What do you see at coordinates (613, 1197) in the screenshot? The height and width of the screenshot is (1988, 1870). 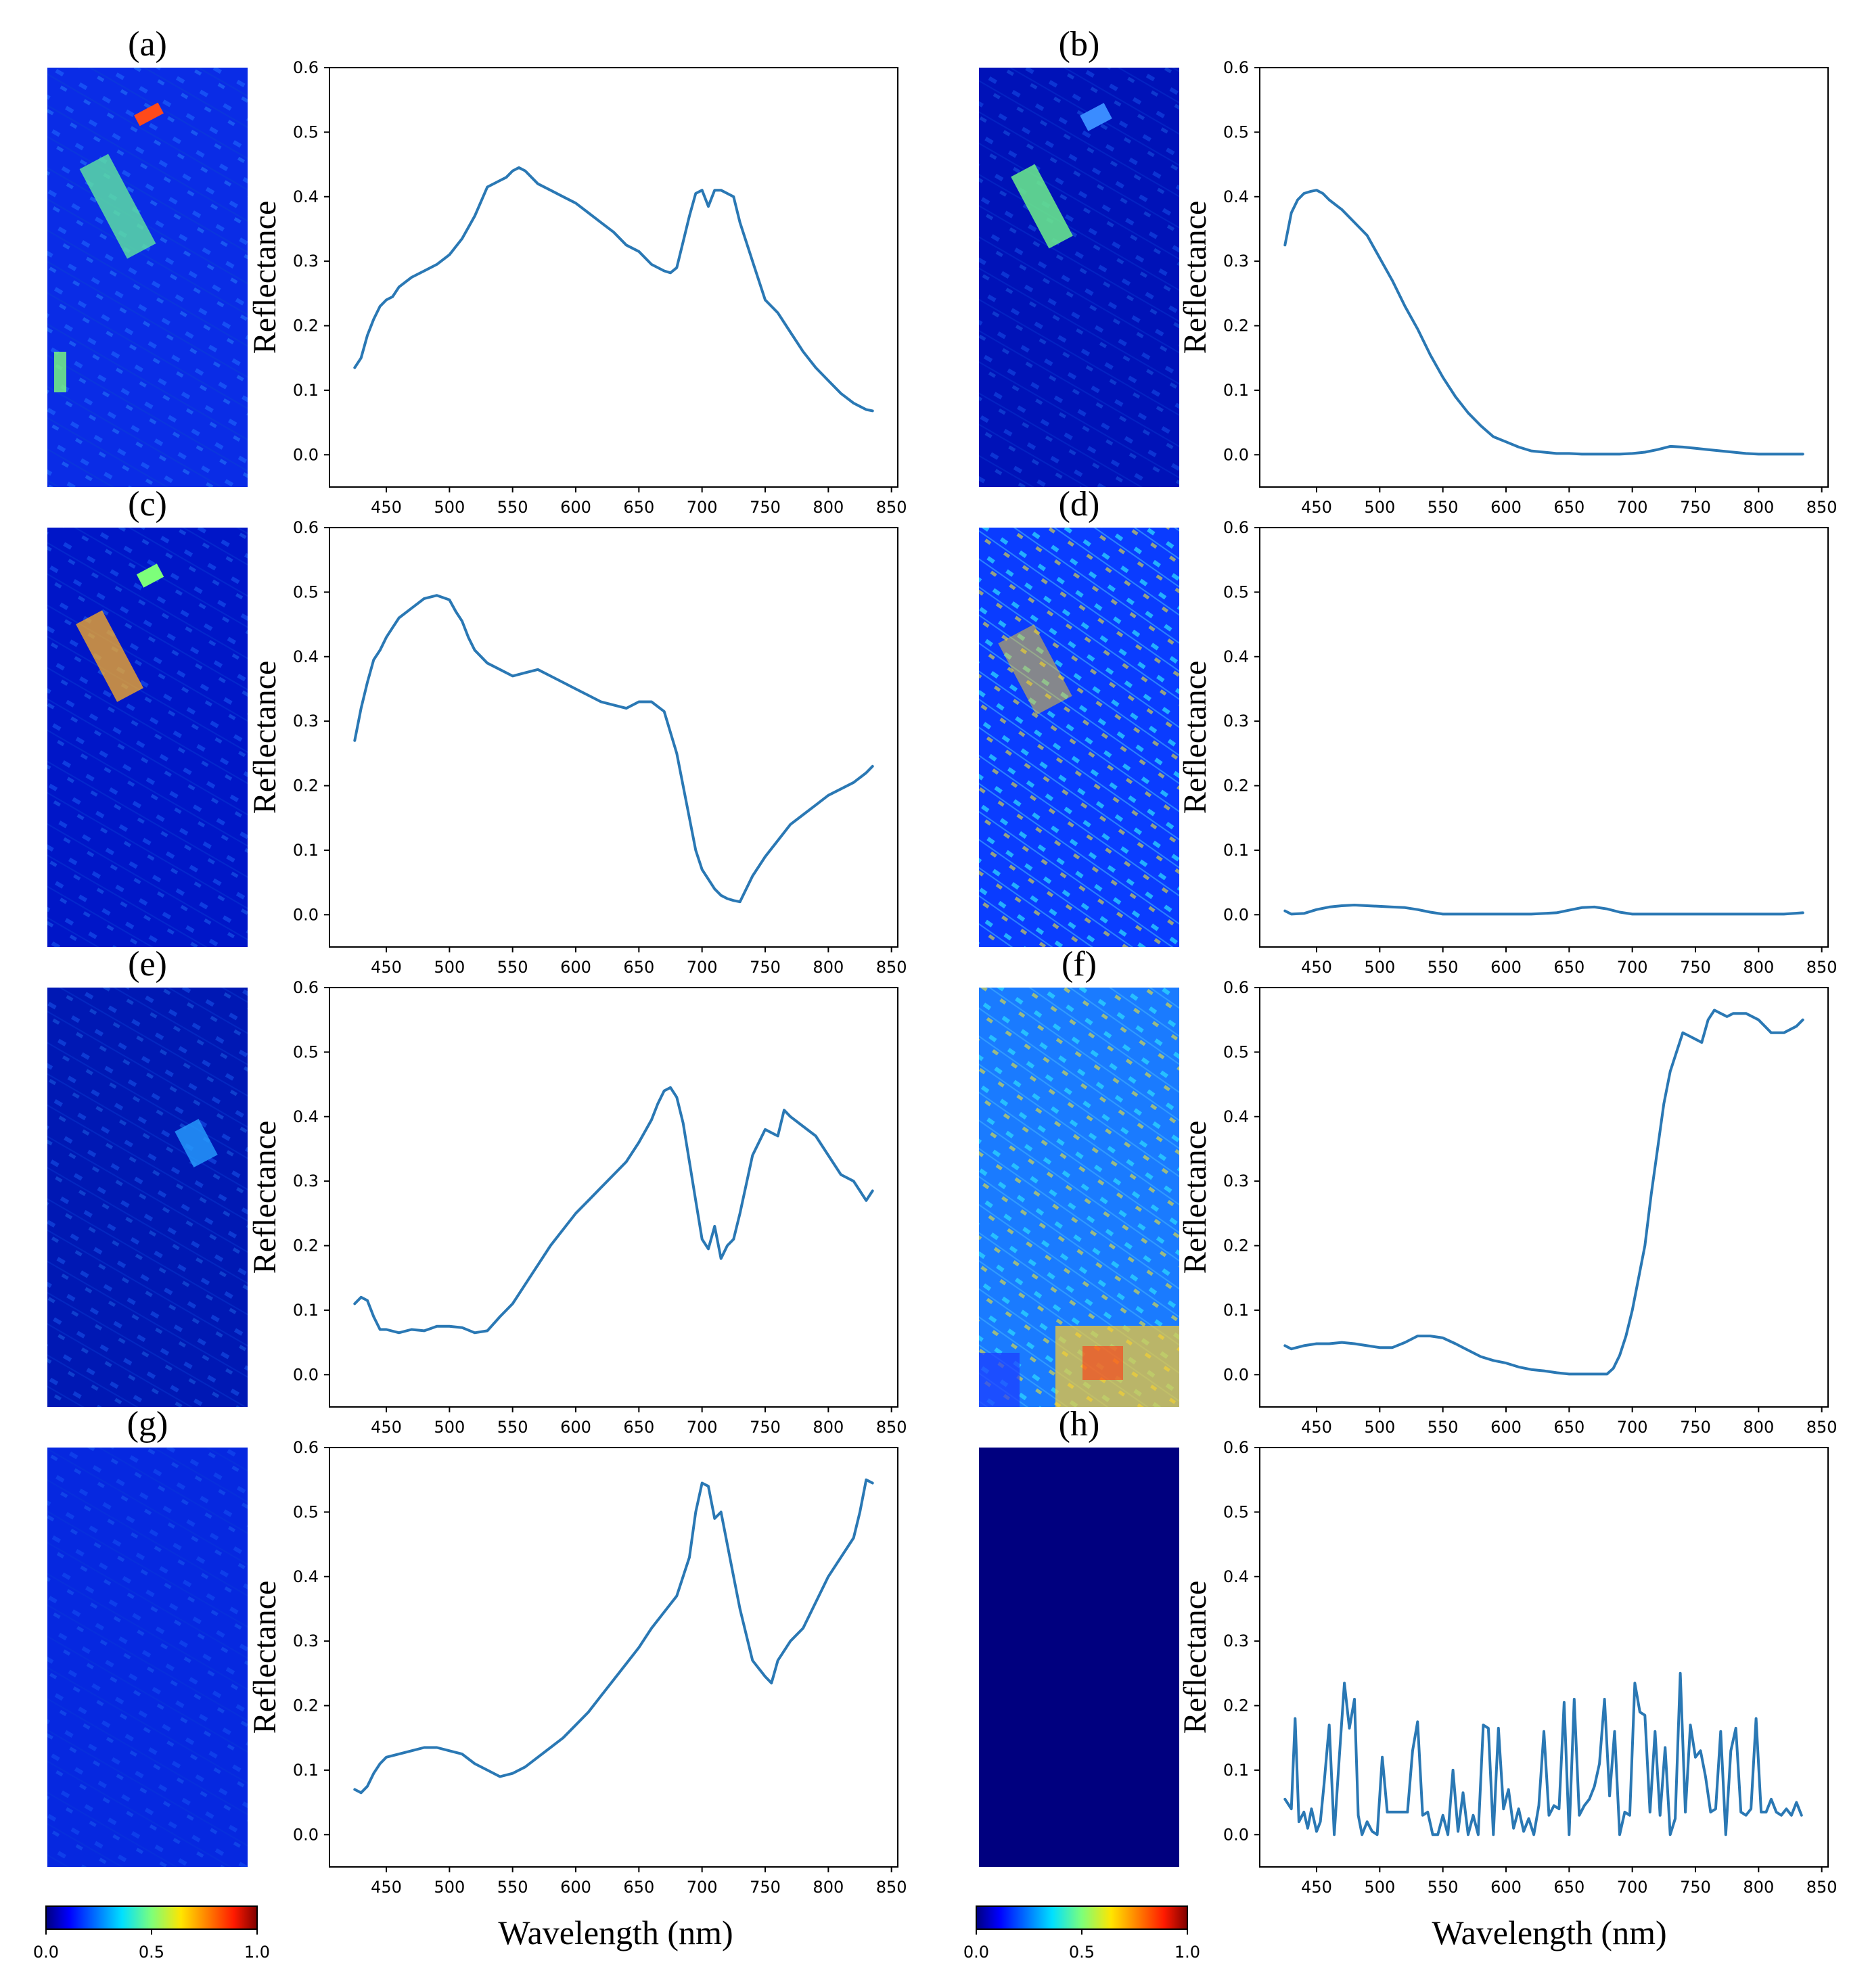 I see `axes-frame-e` at bounding box center [613, 1197].